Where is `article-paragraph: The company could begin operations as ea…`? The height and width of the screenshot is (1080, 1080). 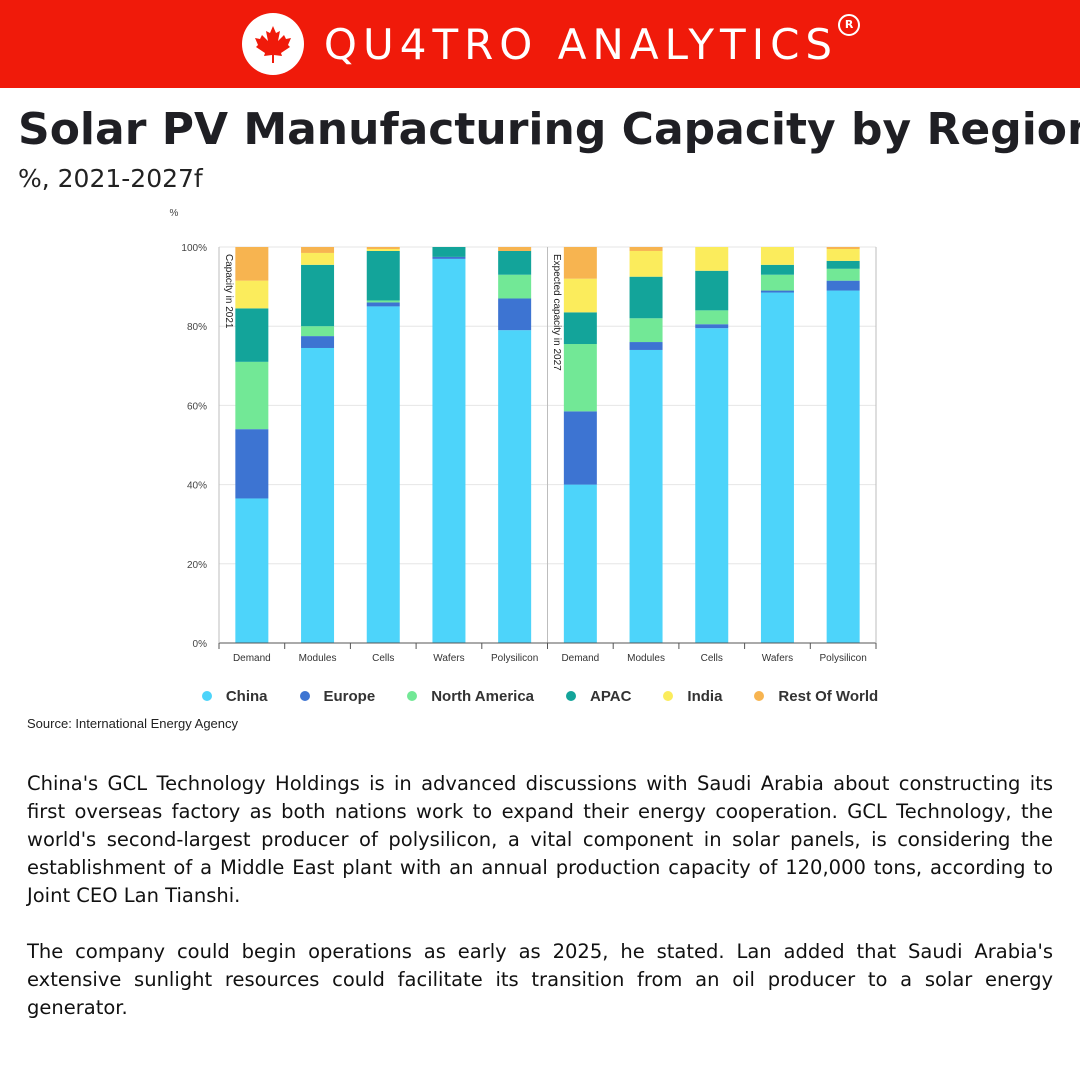
article-paragraph: The company could begin operations as ea… is located at coordinates (540, 979).